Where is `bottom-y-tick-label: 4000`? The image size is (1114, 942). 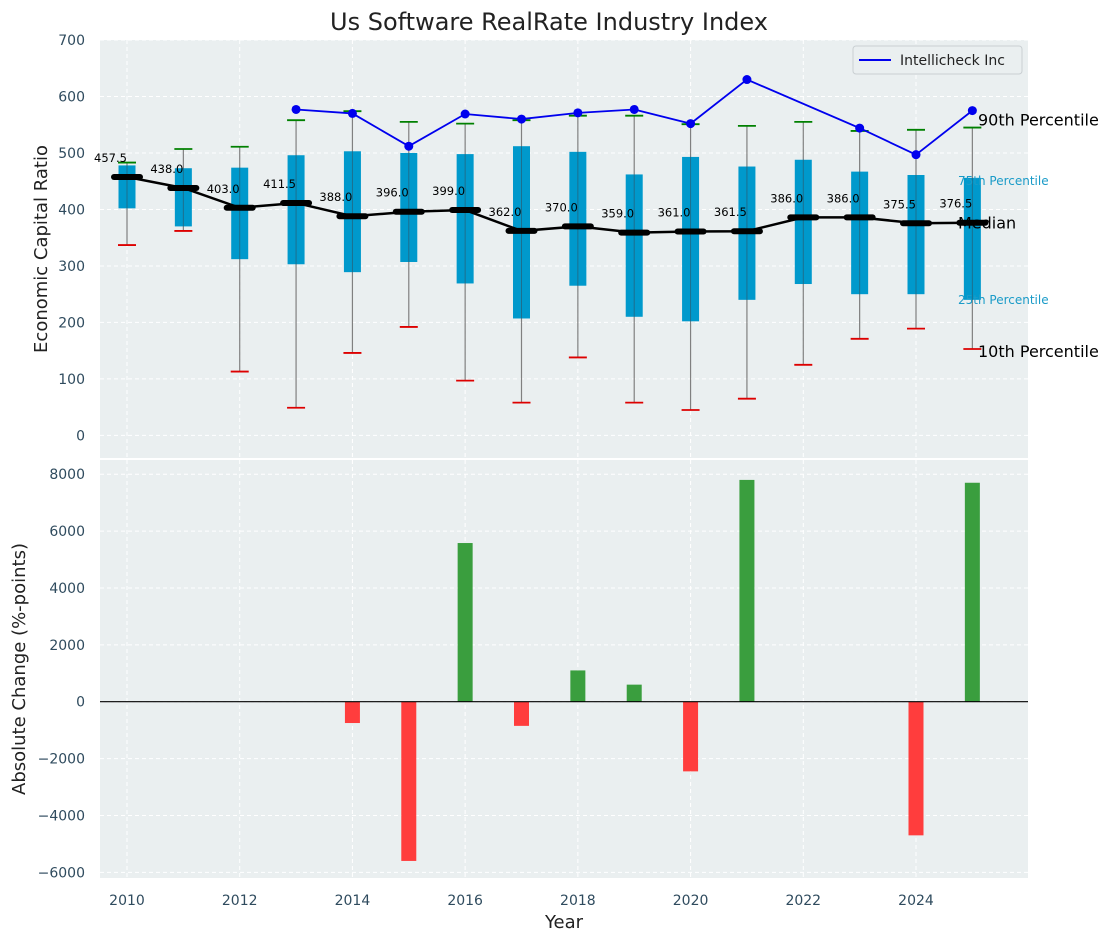
bottom-y-tick-label: 4000 is located at coordinates (67, 589).